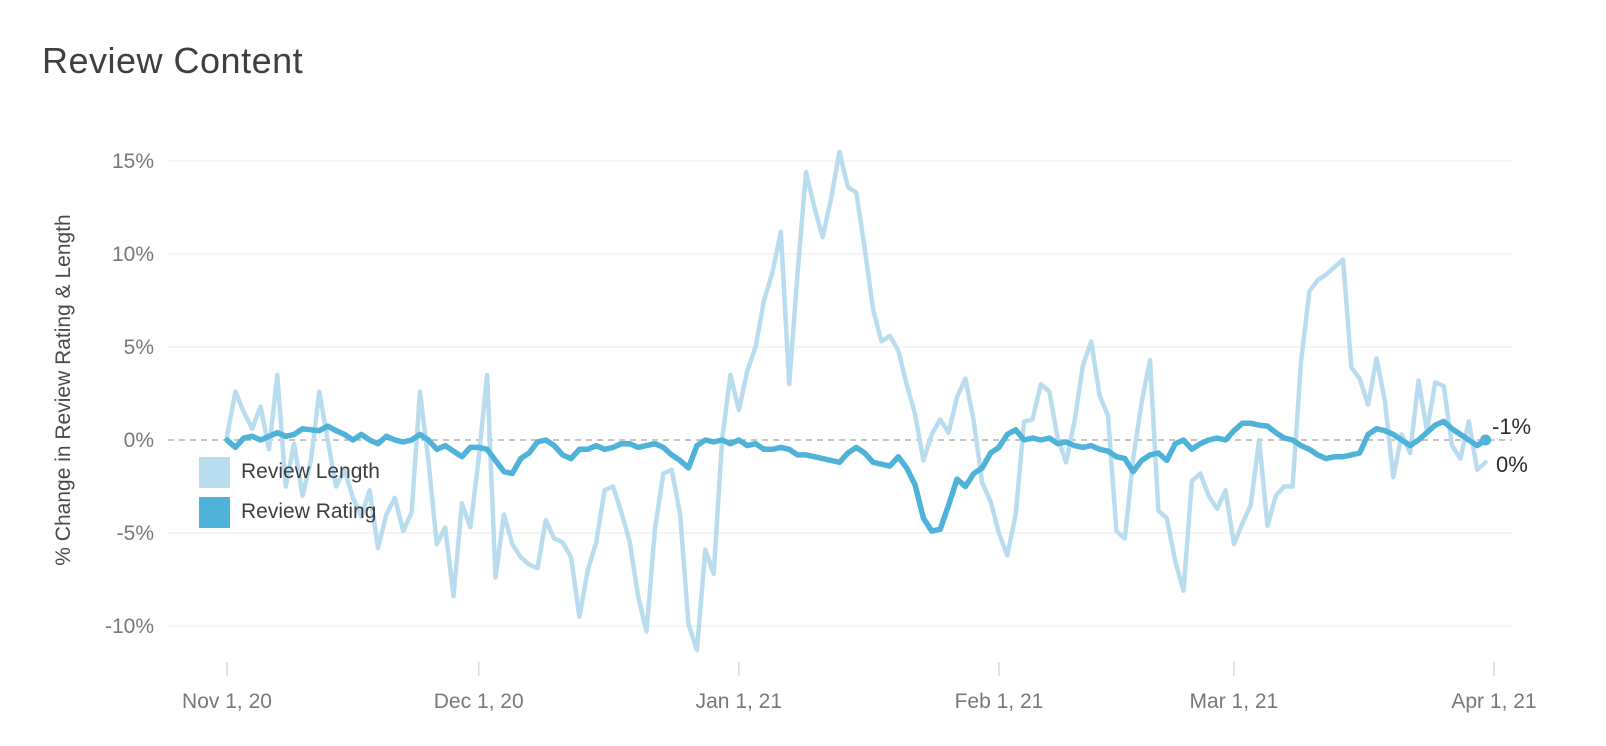 The image size is (1606, 746). What do you see at coordinates (133, 254) in the screenshot?
I see `y-tick-label: 10%` at bounding box center [133, 254].